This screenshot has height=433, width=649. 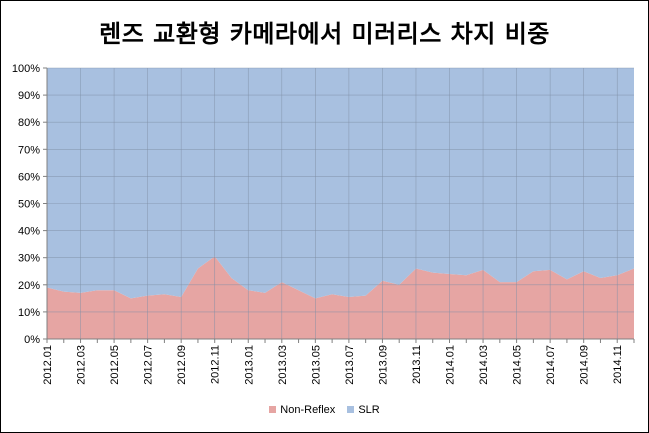 What do you see at coordinates (29, 259) in the screenshot?
I see `y-tick-label: 30%` at bounding box center [29, 259].